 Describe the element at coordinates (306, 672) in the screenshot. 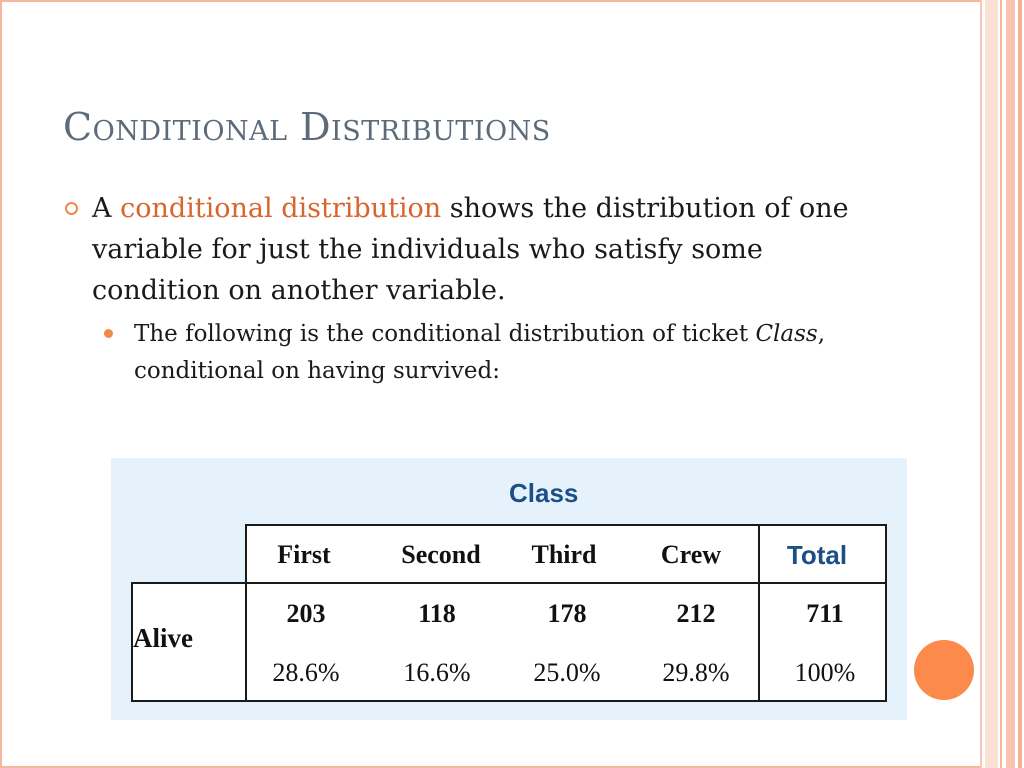

I see `percent-first: 28.6%` at that location.